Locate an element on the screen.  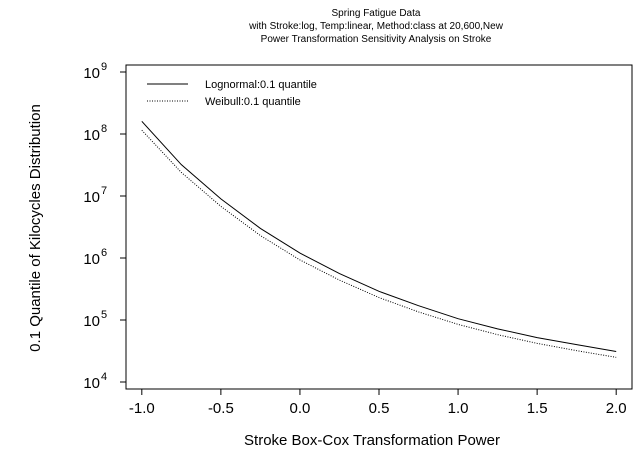
x-tick-label: -0.5 is located at coordinates (221, 408).